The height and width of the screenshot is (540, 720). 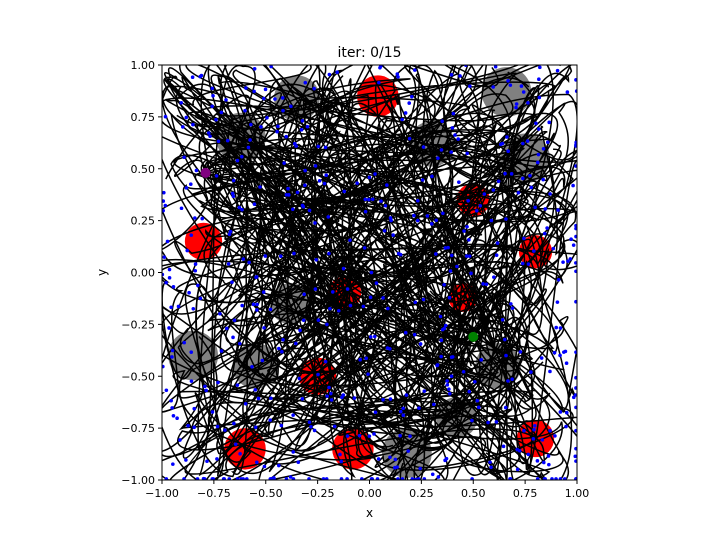 What do you see at coordinates (141, 273) in the screenshot?
I see `y-axis-ticks: −1.00 −0.75 −0.50 −0.25 0.00 0.25 0.50 0.75 1.00` at bounding box center [141, 273].